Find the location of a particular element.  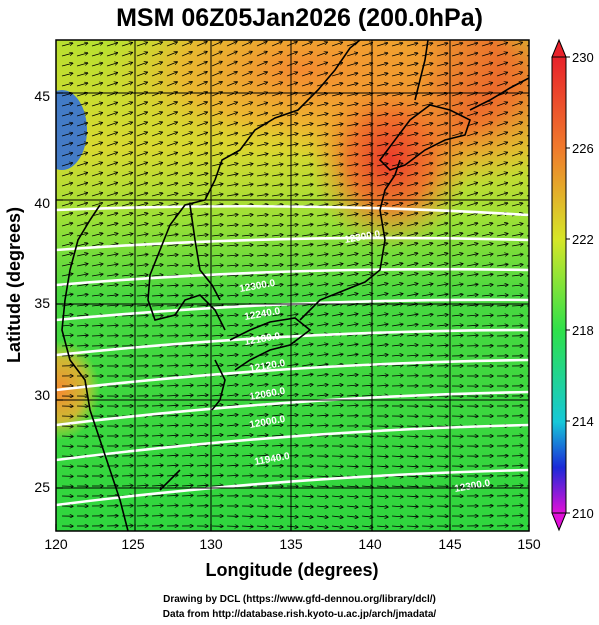

y-tick-label: 45 is located at coordinates (42, 96).